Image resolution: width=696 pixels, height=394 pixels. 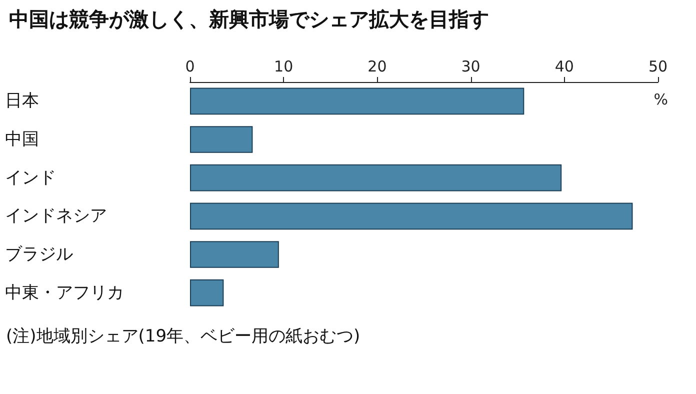 I want to click on x-tick-label: 0, so click(x=190, y=67).